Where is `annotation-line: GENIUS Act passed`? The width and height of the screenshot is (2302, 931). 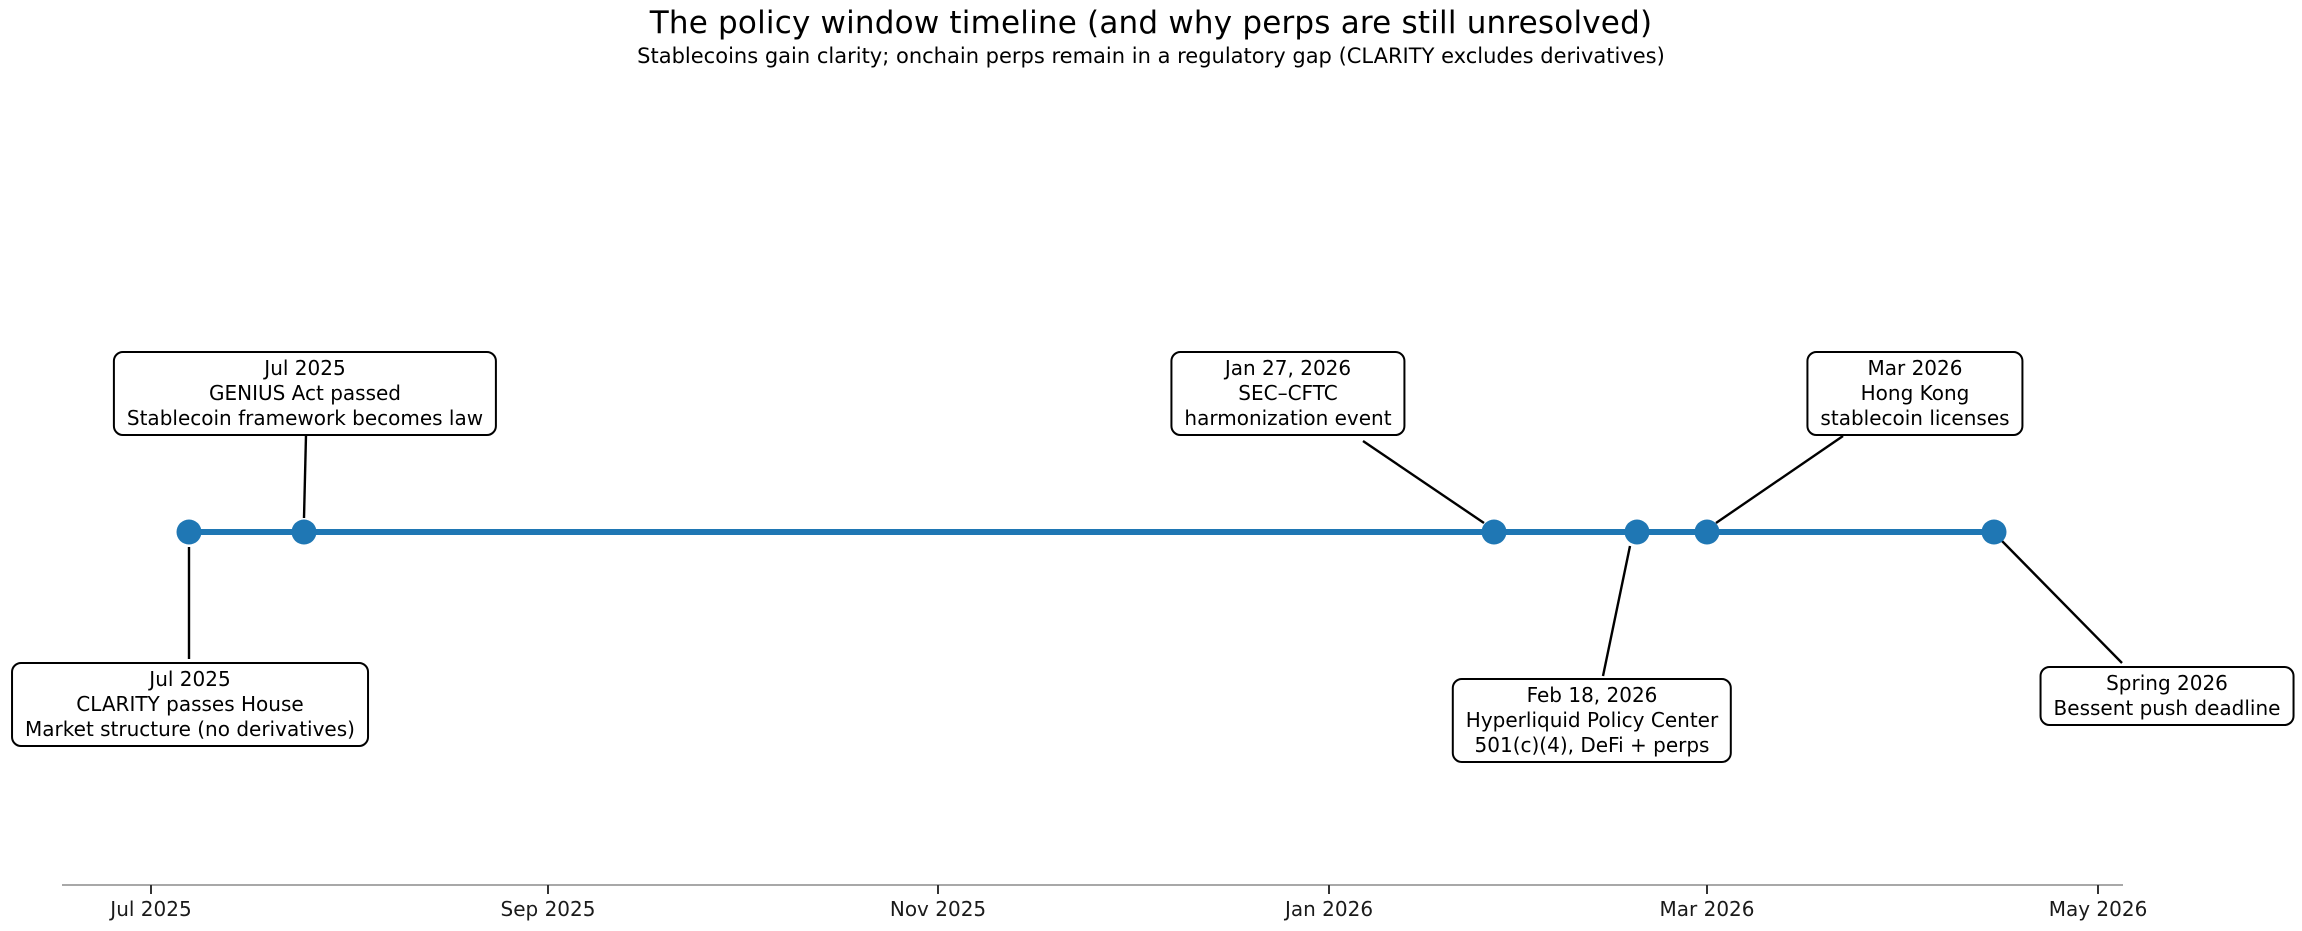 annotation-line: GENIUS Act passed is located at coordinates (305, 393).